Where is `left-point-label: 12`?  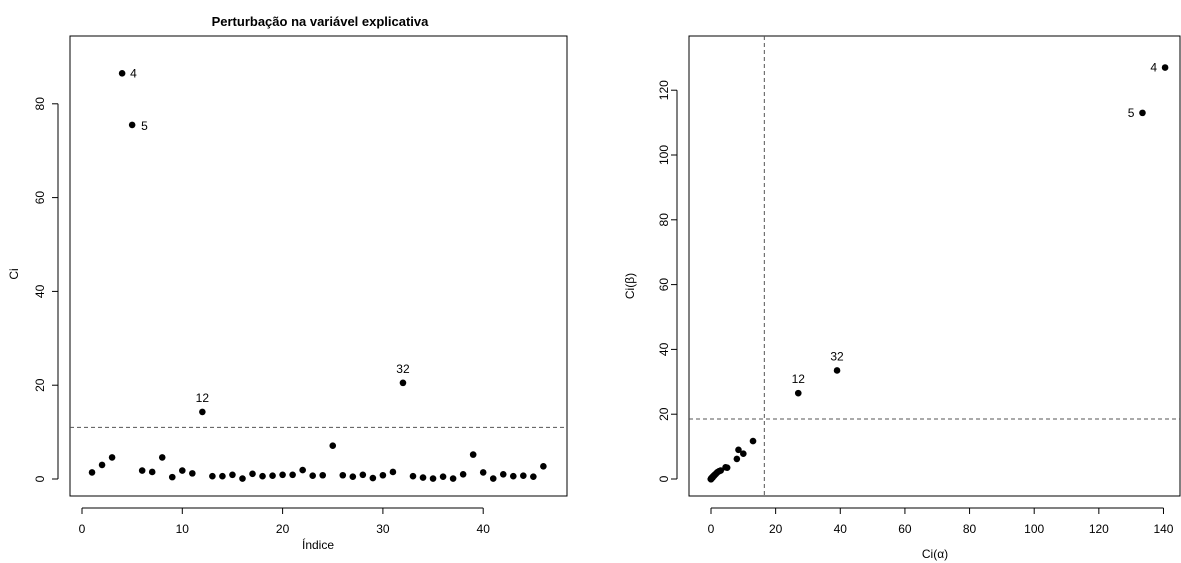
left-point-label: 12 is located at coordinates (203, 398).